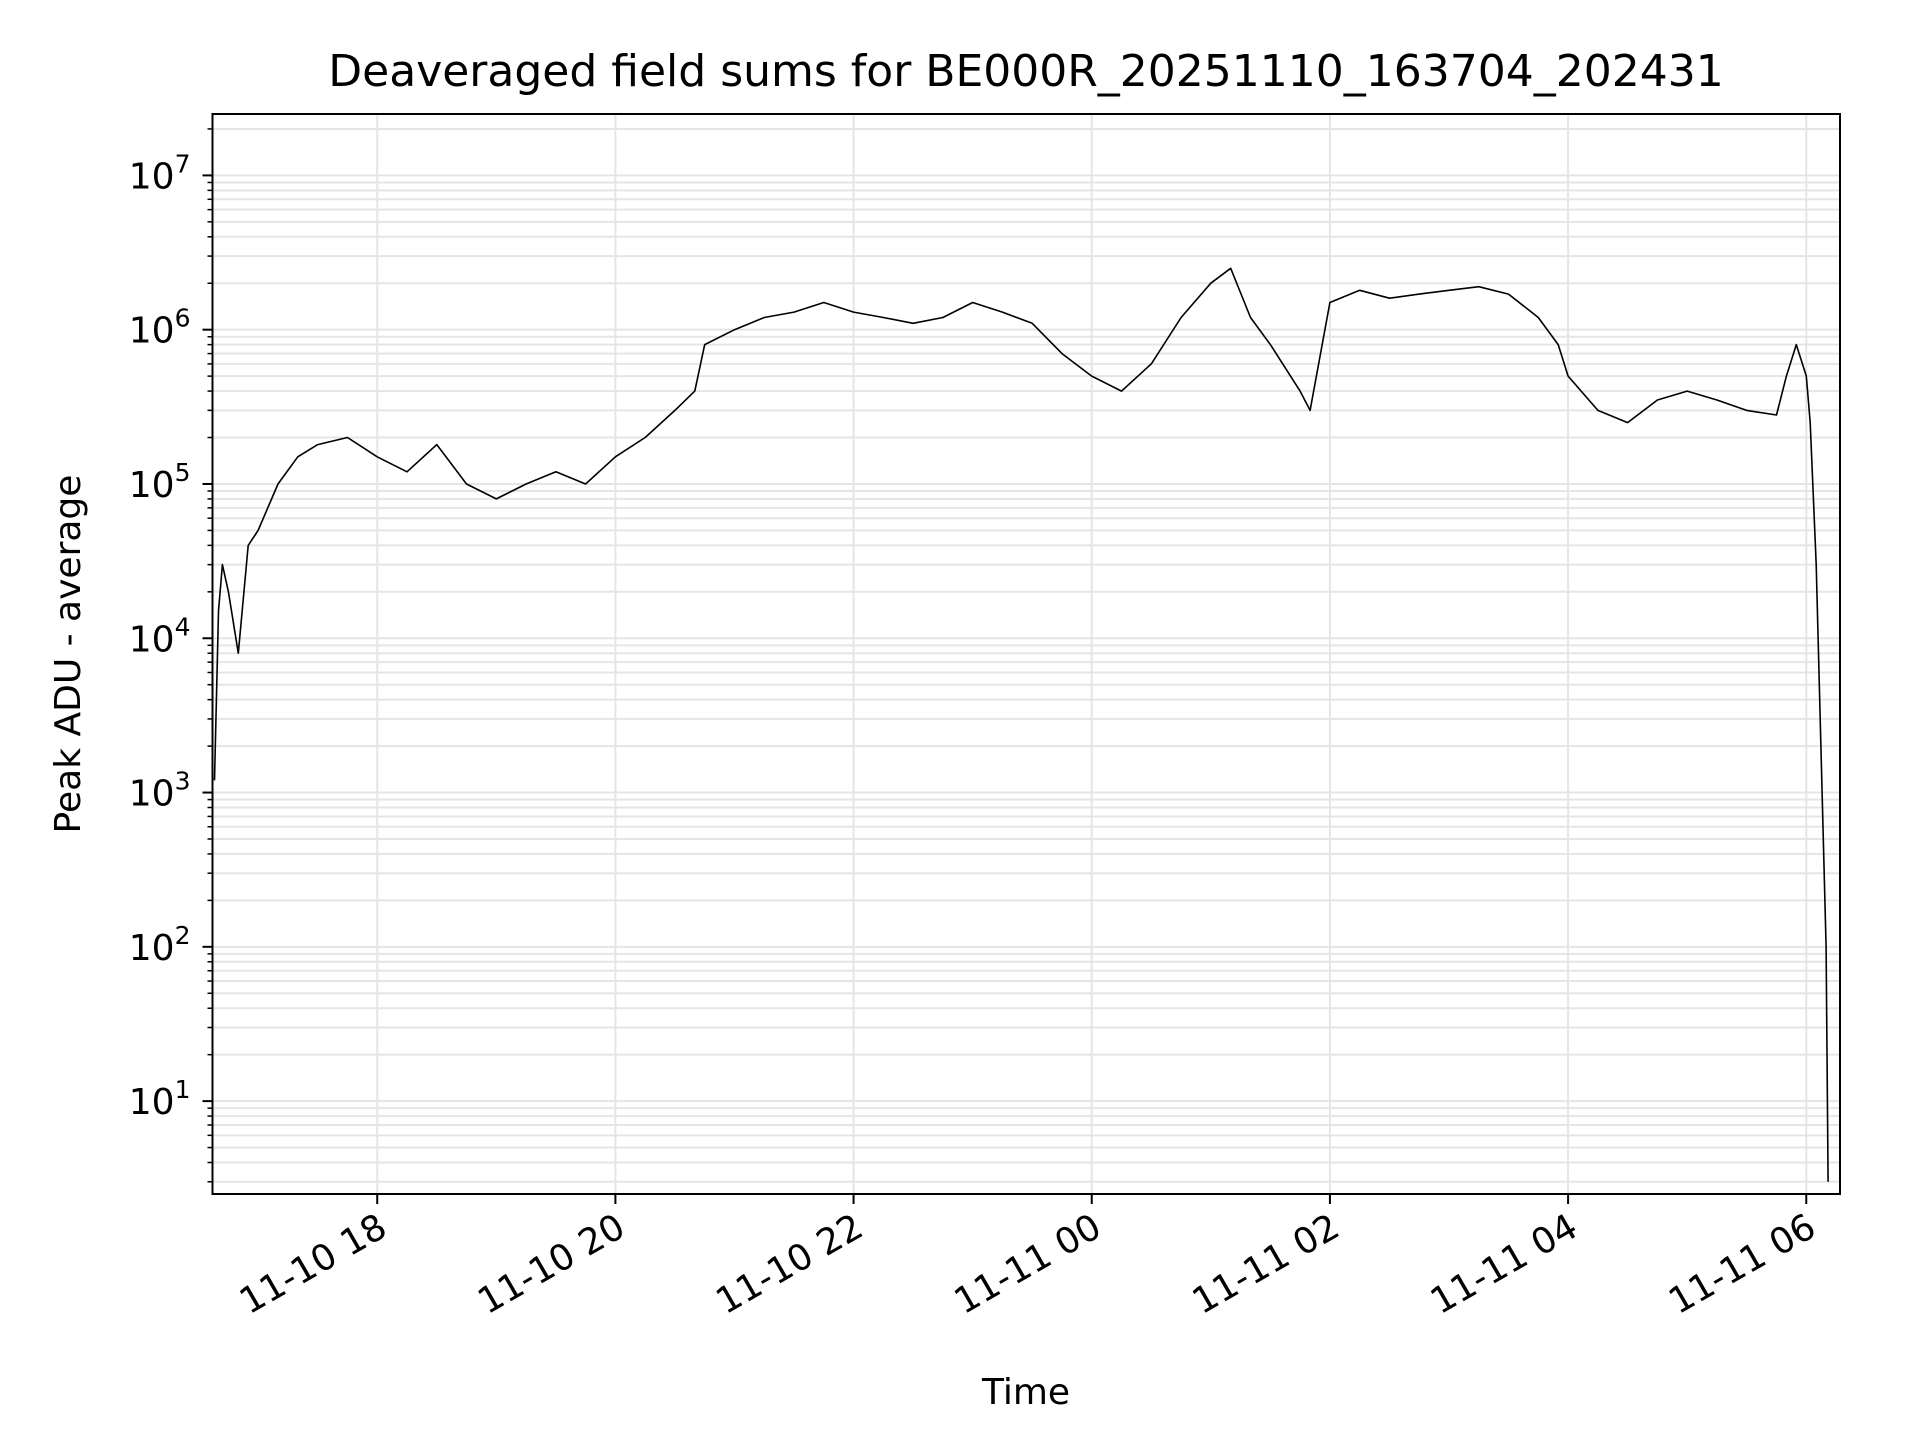  I want to click on x-tick-label: 11-10 20, so click(551, 1264).